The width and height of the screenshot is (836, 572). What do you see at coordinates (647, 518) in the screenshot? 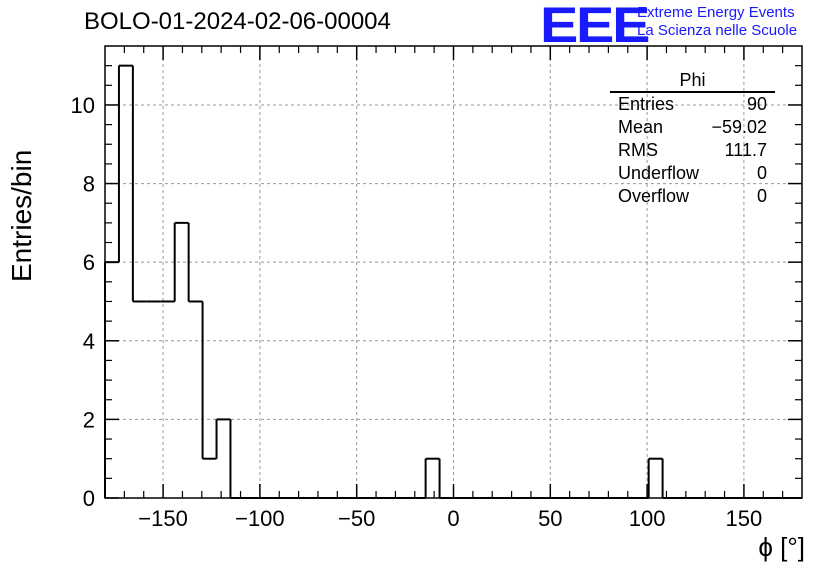
I see `x-tick-label: 100` at bounding box center [647, 518].